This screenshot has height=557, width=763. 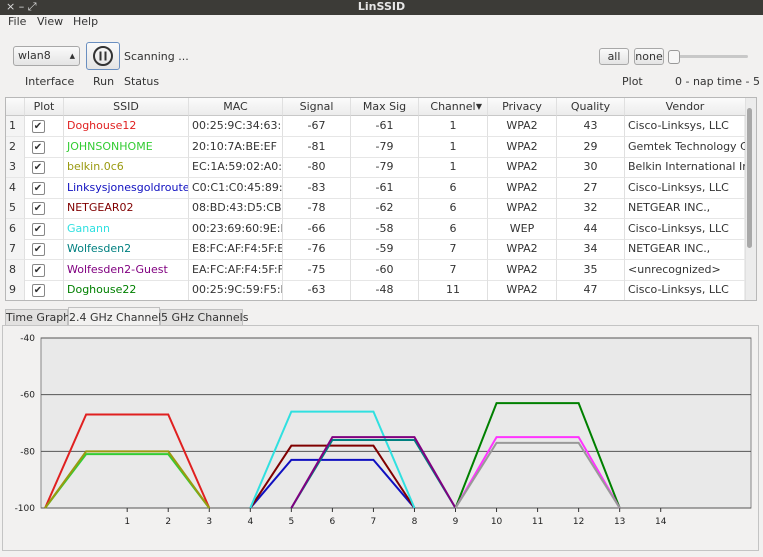 I want to click on tab: 5 GHz Channels, so click(x=204, y=317).